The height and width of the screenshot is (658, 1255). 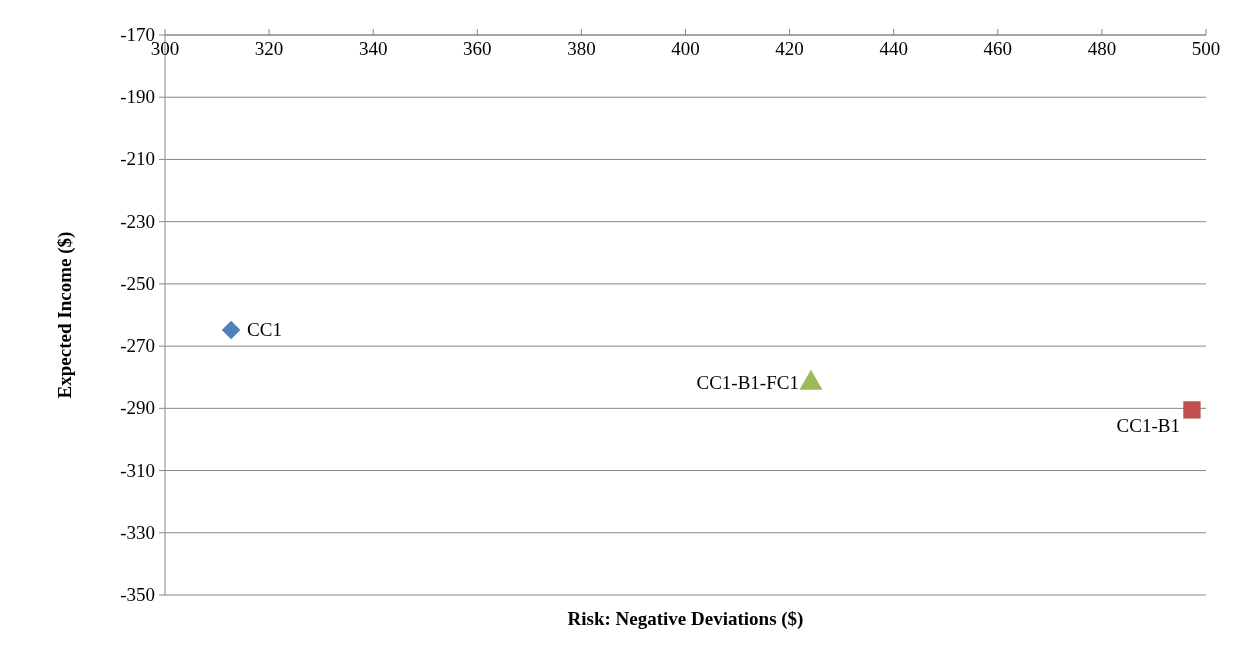 I want to click on y-tick-label: -250, so click(x=137, y=283).